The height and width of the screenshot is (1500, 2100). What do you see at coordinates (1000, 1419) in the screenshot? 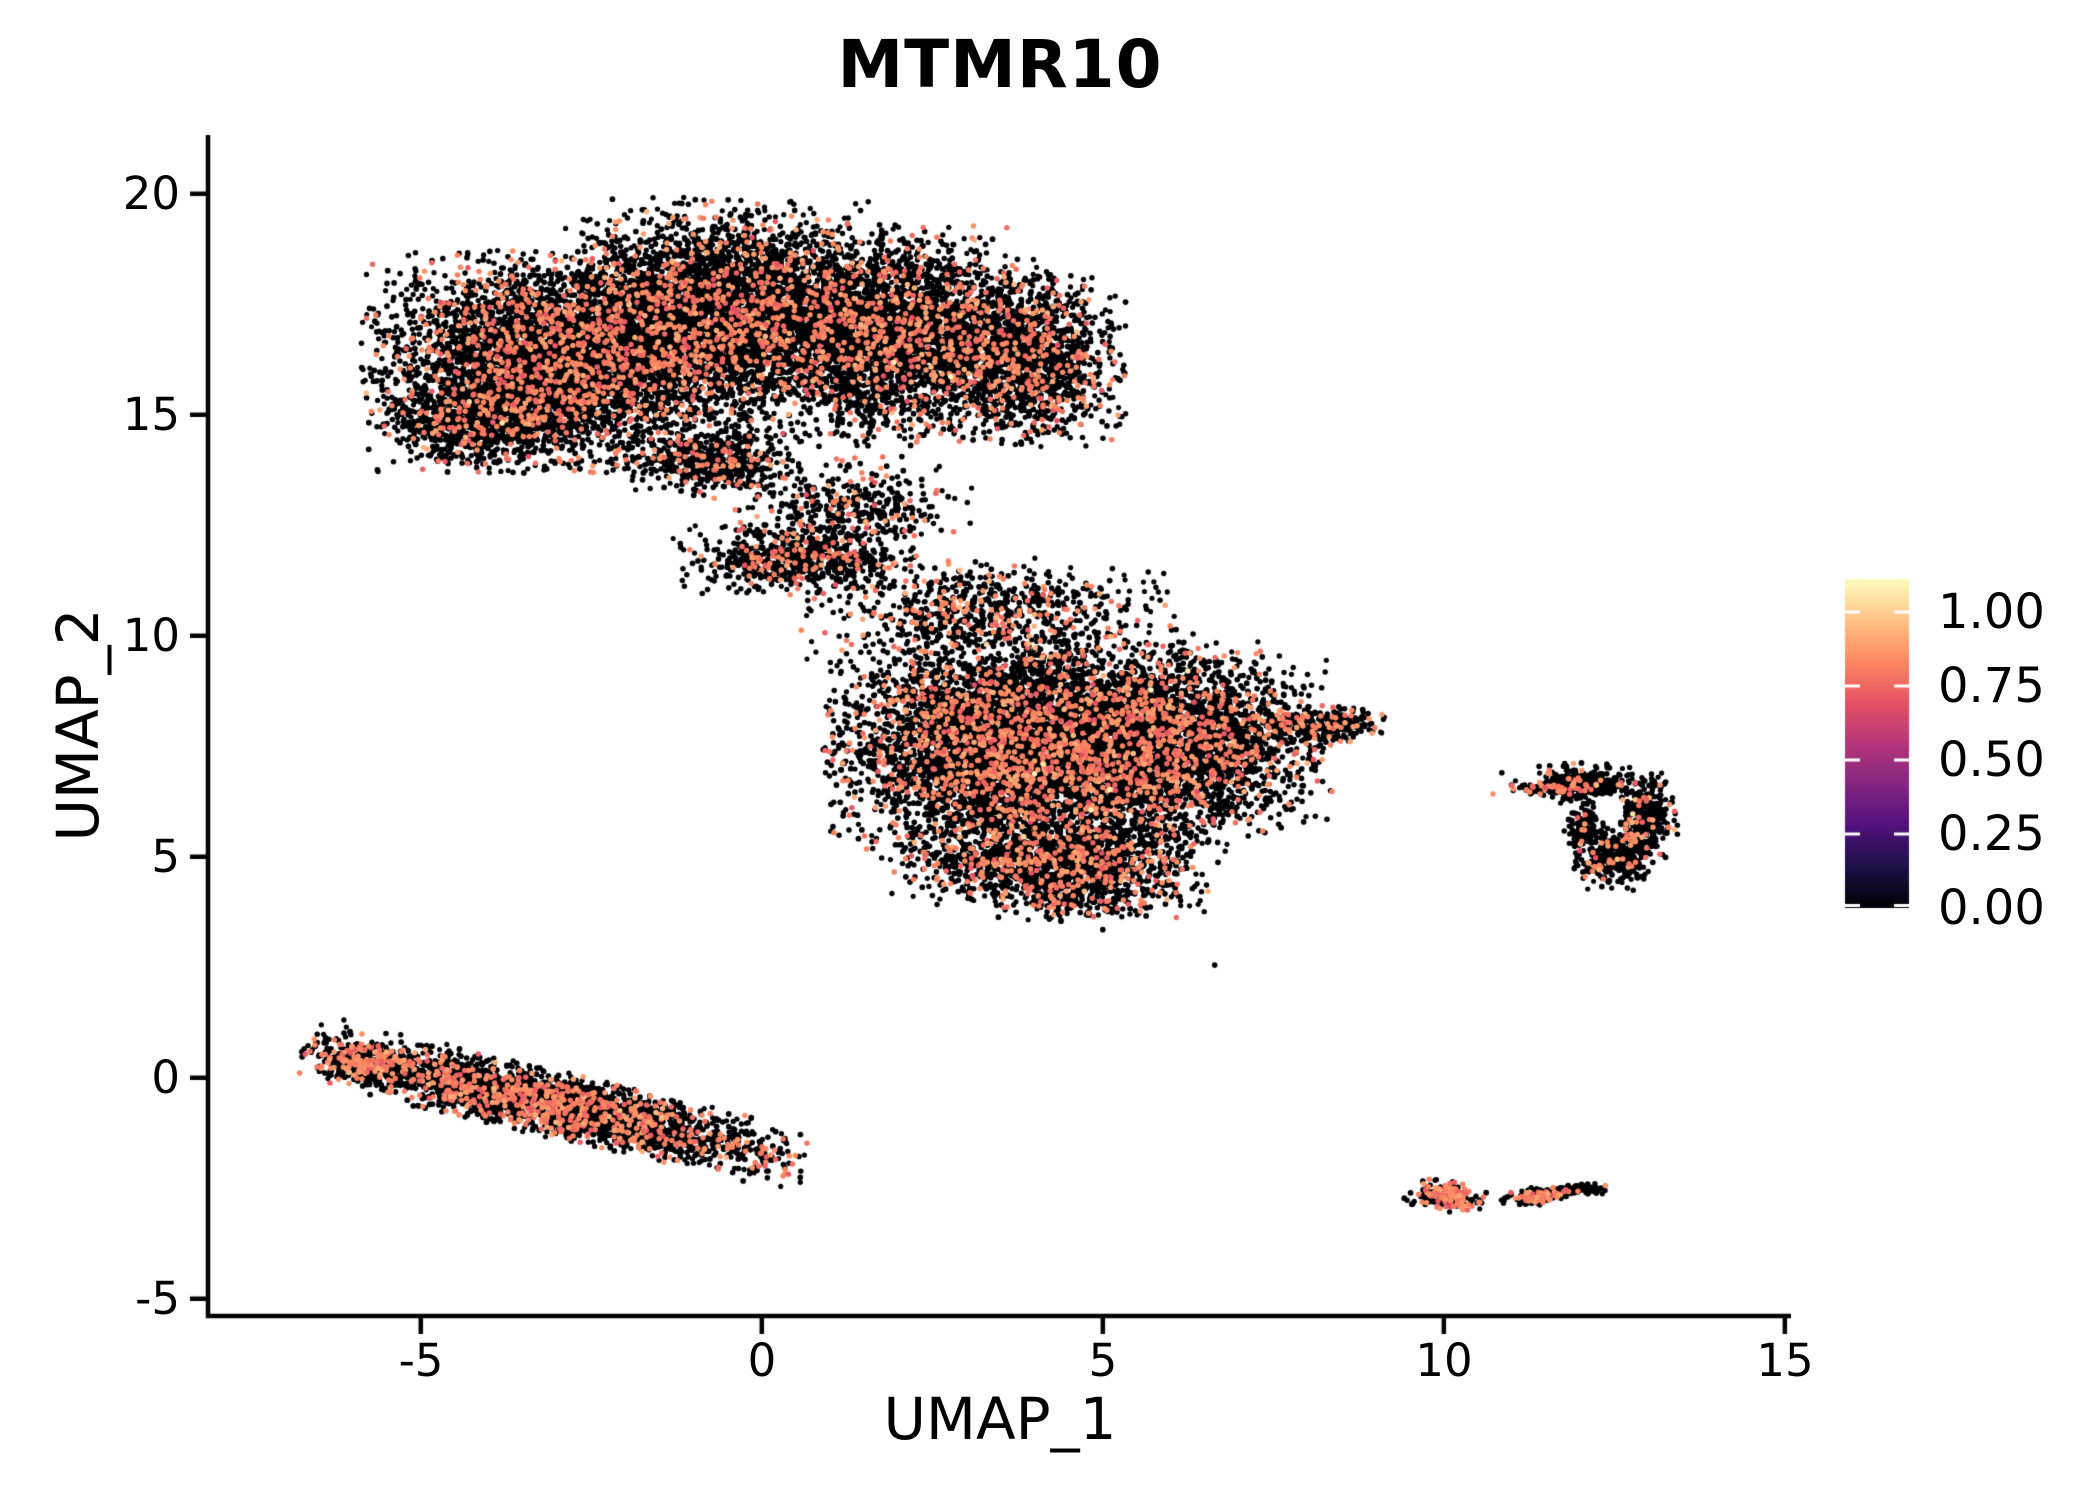
I see `x-axis-title: UMAP_1` at bounding box center [1000, 1419].